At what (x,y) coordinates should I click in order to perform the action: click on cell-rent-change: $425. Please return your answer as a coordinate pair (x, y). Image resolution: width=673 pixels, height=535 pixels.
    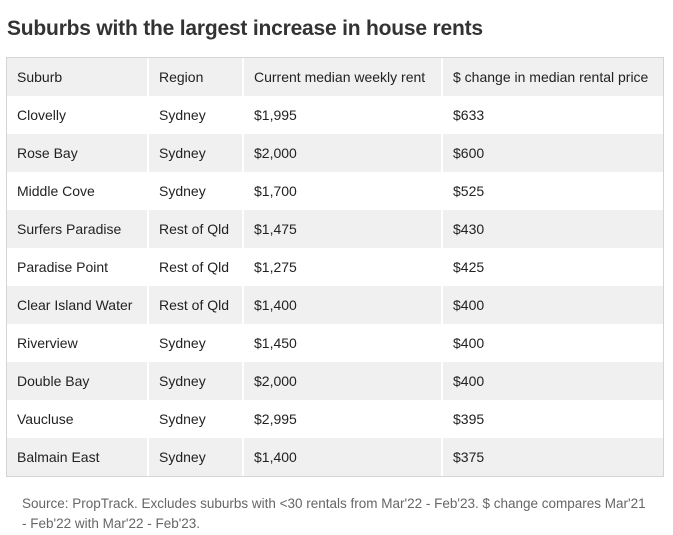
    Looking at the image, I should click on (469, 267).